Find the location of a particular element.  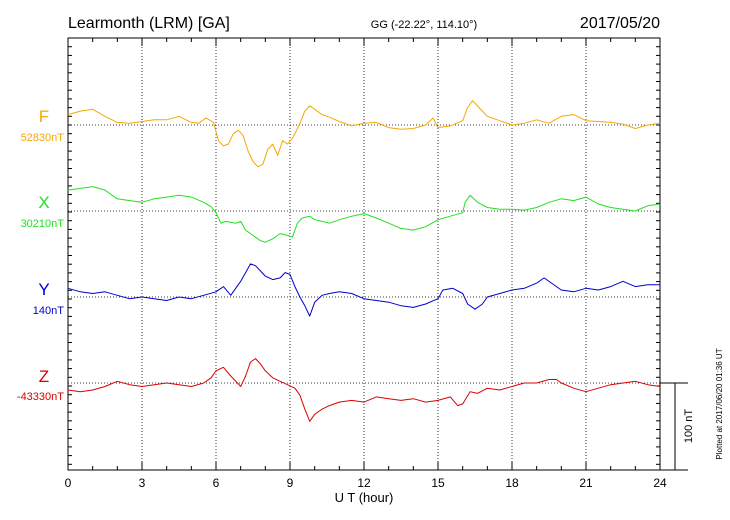

series-name-y: Y is located at coordinates (43, 289).